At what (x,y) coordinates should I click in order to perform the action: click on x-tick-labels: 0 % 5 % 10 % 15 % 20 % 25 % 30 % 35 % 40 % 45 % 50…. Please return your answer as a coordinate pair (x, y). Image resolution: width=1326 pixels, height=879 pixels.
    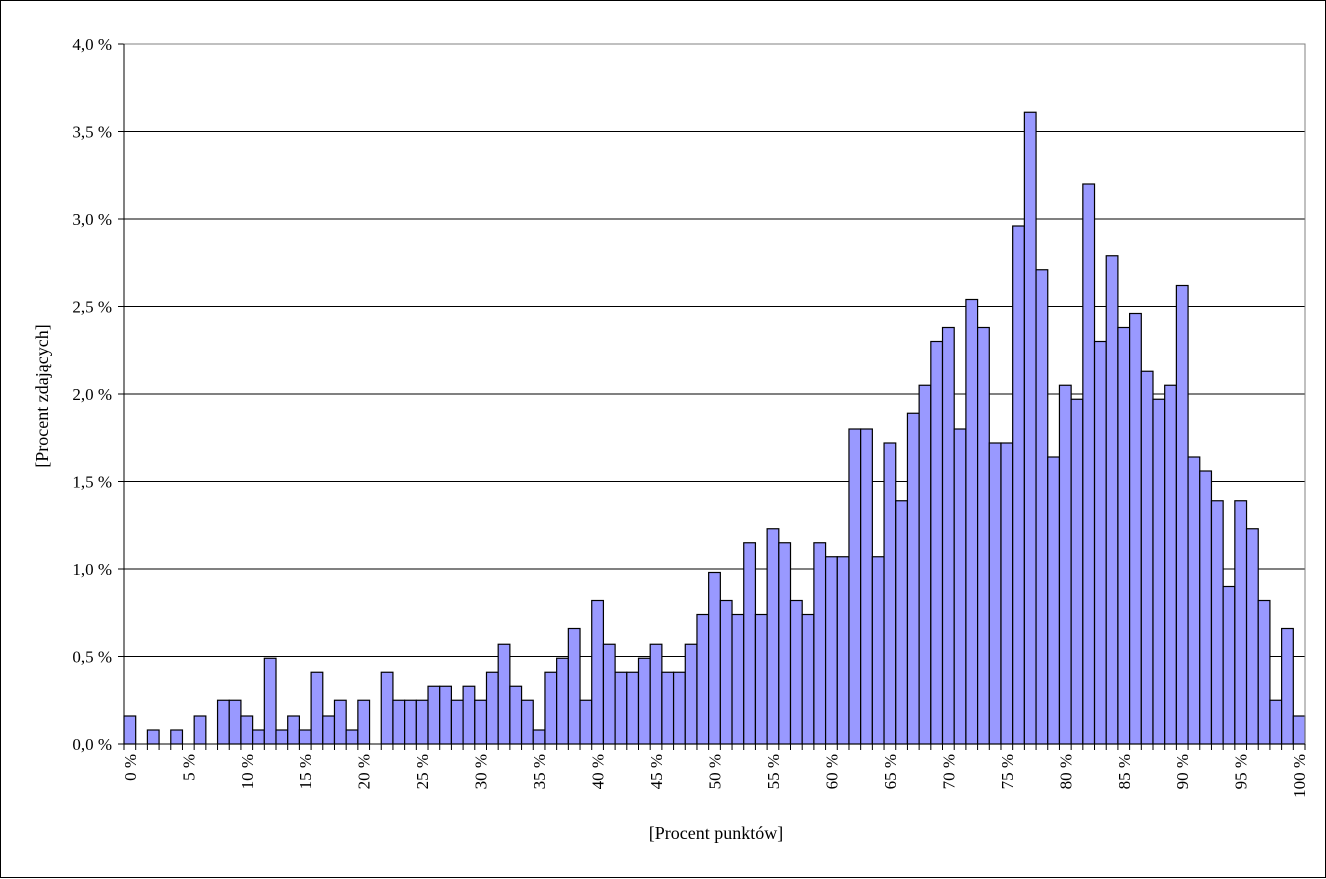
    Looking at the image, I should click on (715, 776).